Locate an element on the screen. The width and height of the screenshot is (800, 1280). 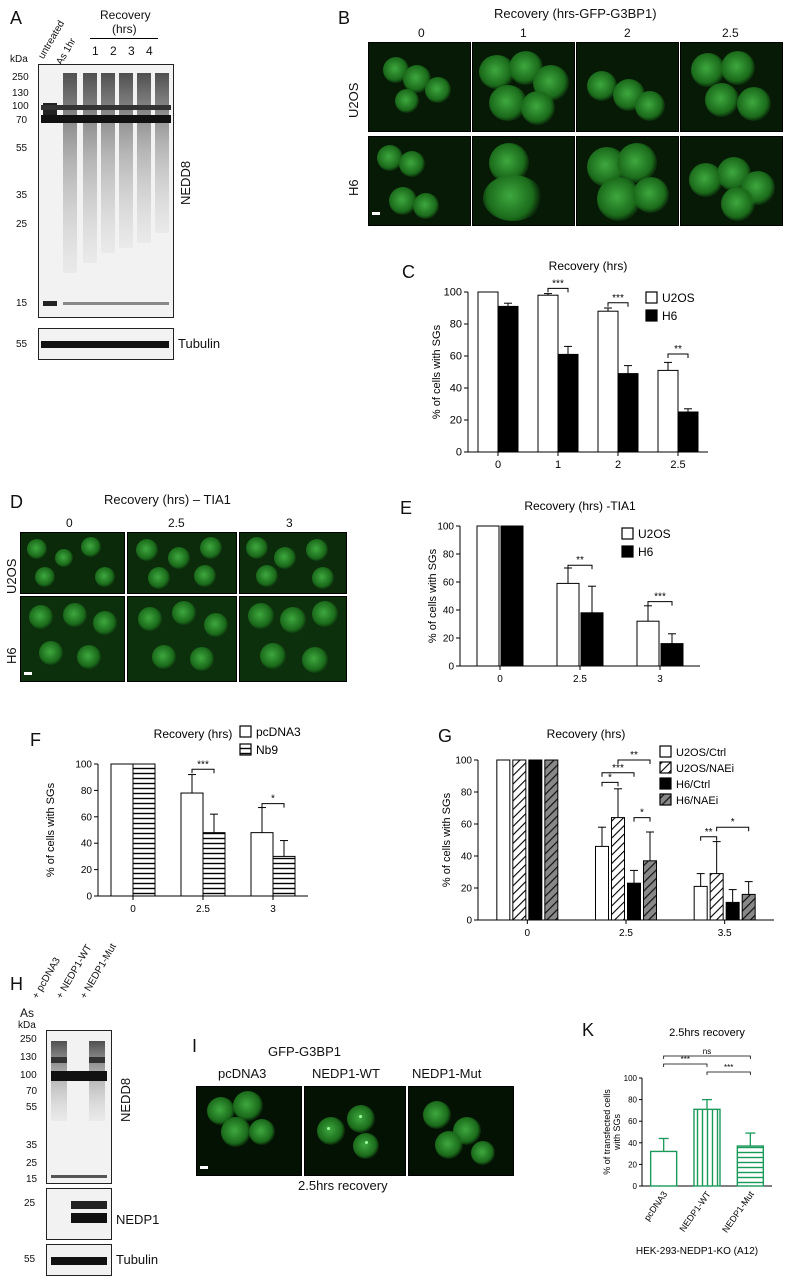
panel-letter-d: D is located at coordinates (16, 502).